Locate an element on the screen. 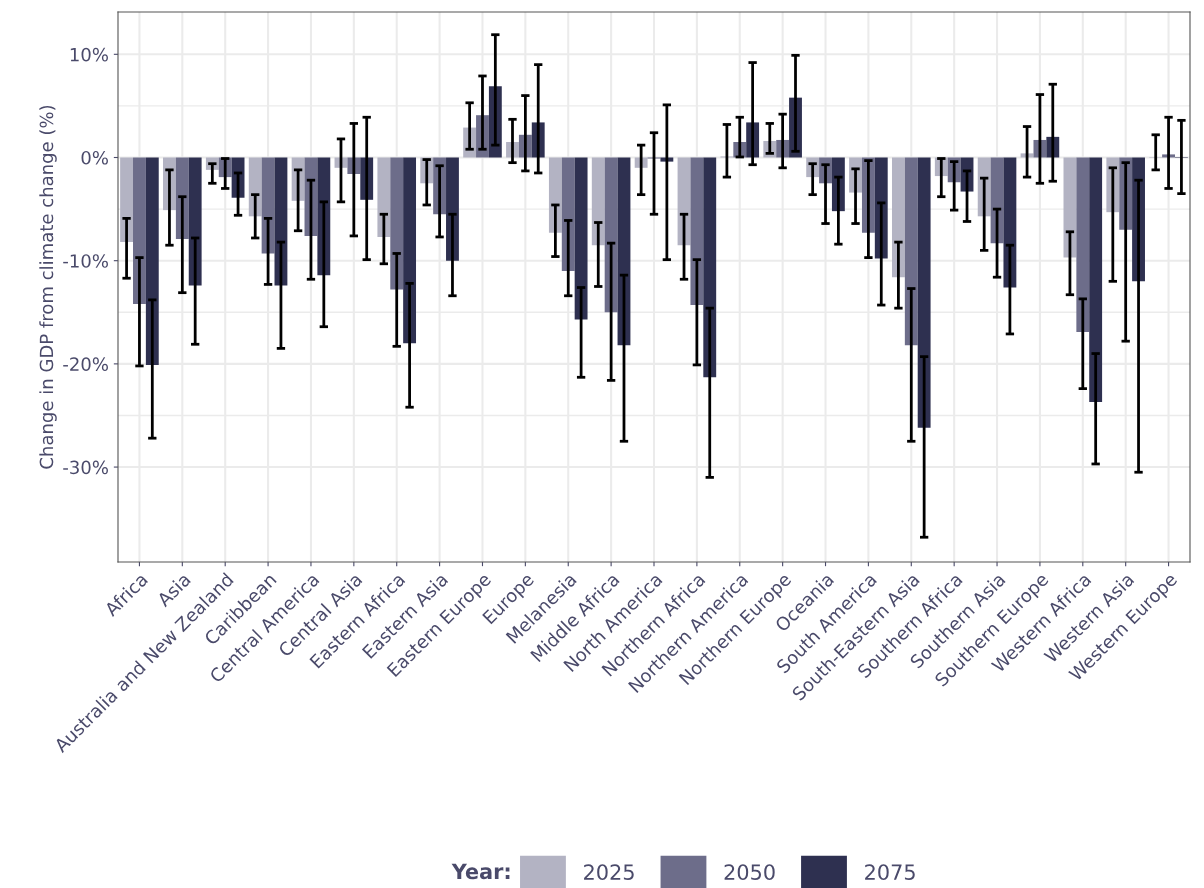 The image size is (1204, 888). y-tick-label: 10% is located at coordinates (89, 54).